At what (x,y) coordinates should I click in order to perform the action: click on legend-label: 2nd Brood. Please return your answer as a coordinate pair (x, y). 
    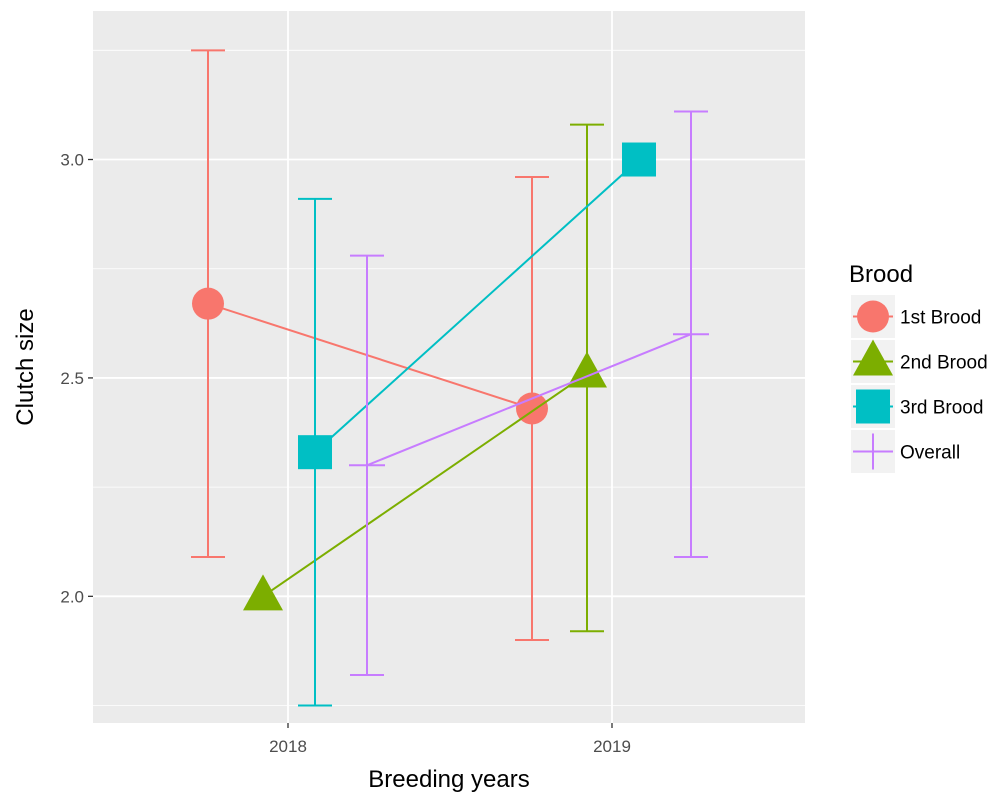
    Looking at the image, I should click on (944, 363).